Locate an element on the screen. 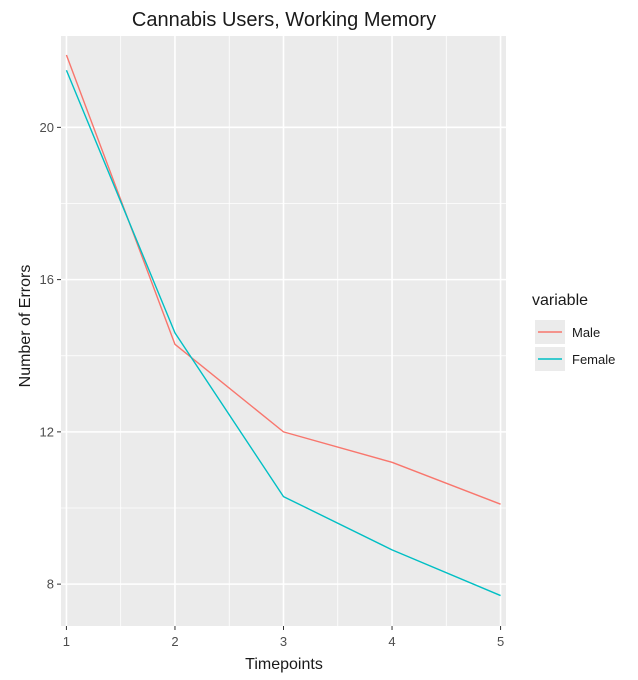  x-axis-ticks: 1 2 3 4 5 is located at coordinates (283, 637).